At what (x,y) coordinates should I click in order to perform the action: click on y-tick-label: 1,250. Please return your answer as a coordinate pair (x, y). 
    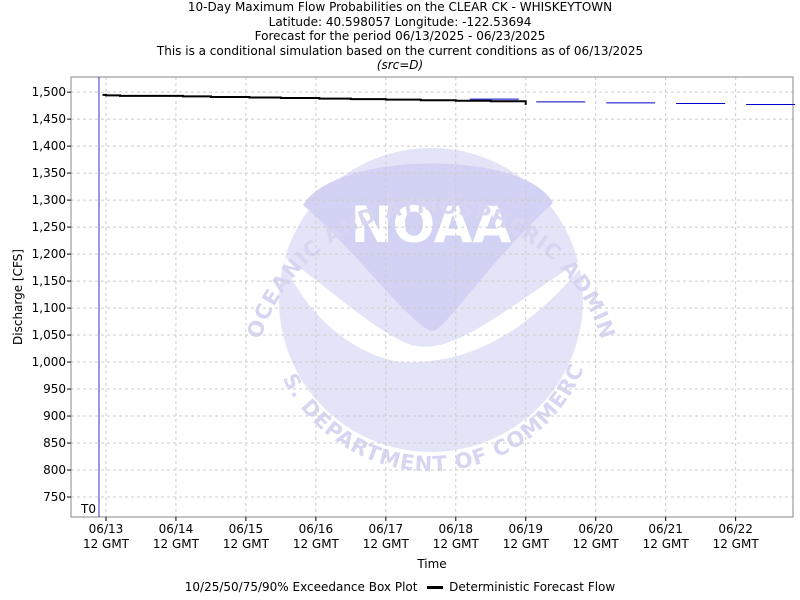
    Looking at the image, I should click on (49, 227).